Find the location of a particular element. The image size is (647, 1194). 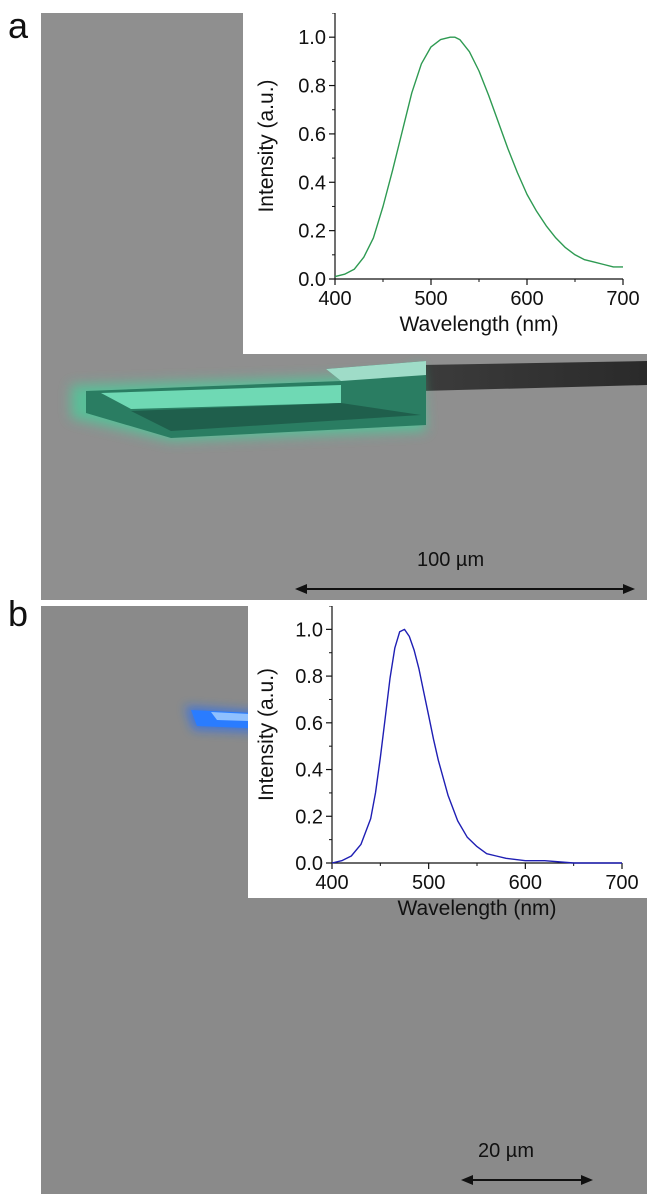

scale-bar-a-label: 100 µm is located at coordinates (450, 560).